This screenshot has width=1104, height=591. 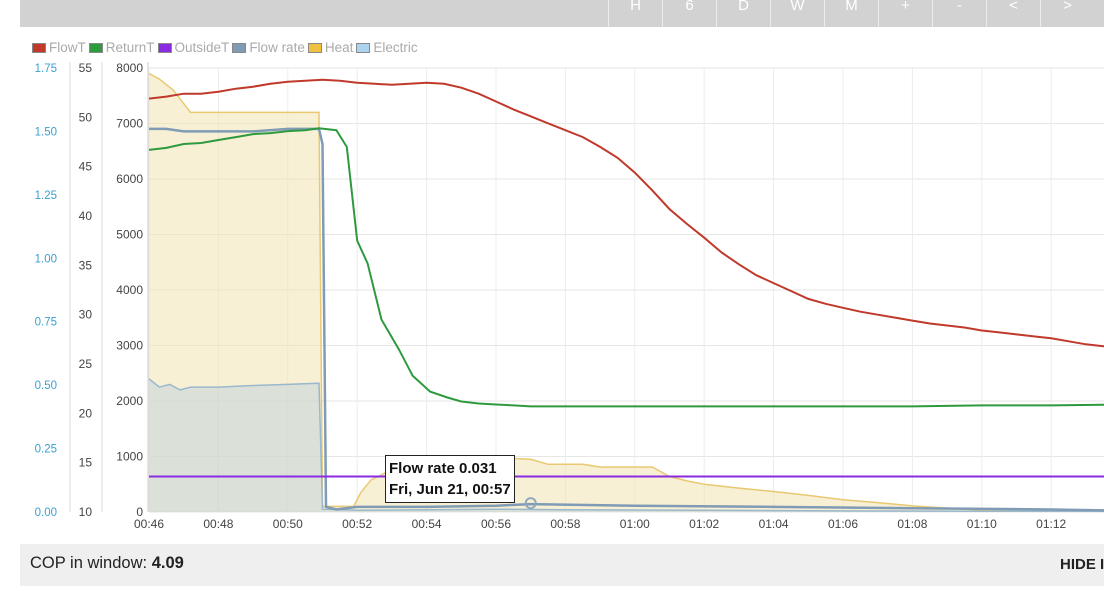 I want to click on toolbar-button-8: >, so click(x=1067, y=13).